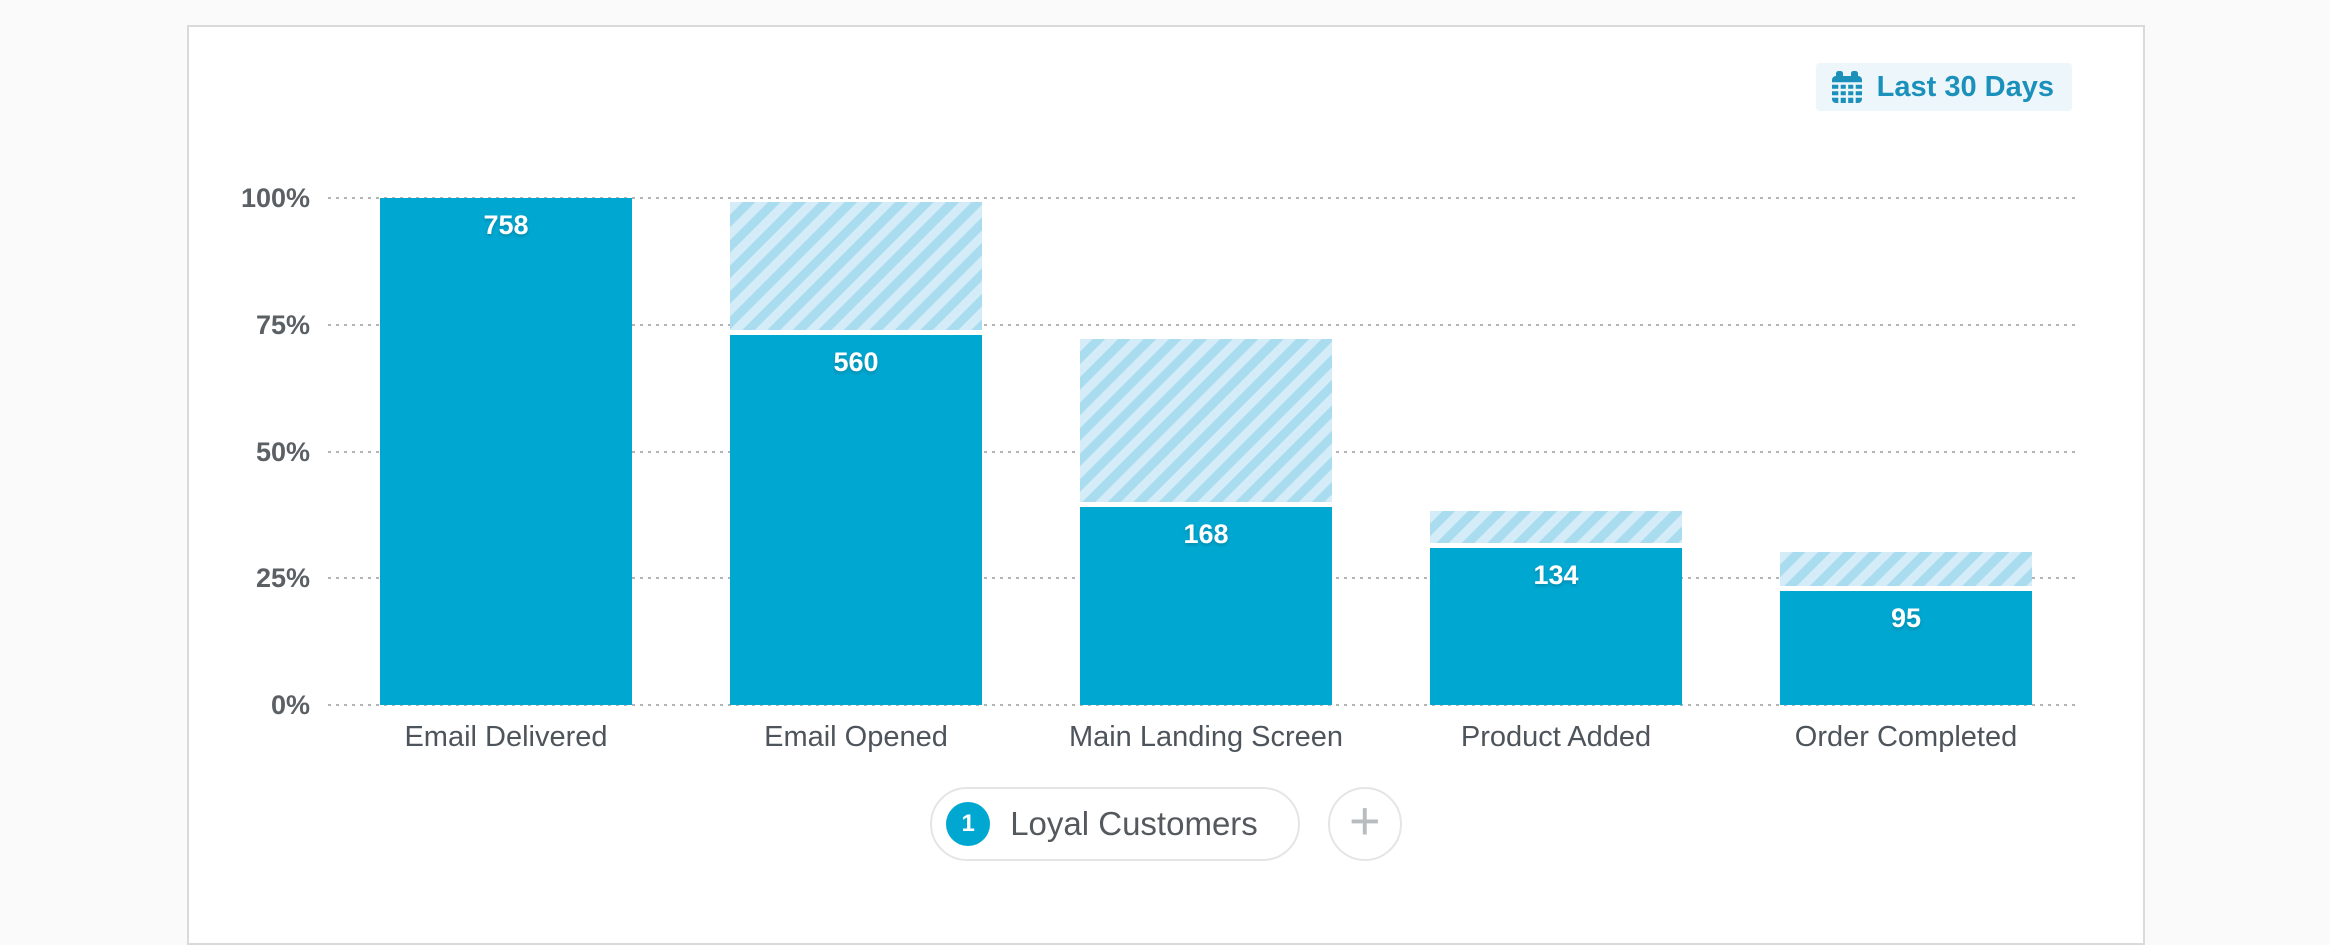  I want to click on y-axis-tick-75: 75%, so click(282, 324).